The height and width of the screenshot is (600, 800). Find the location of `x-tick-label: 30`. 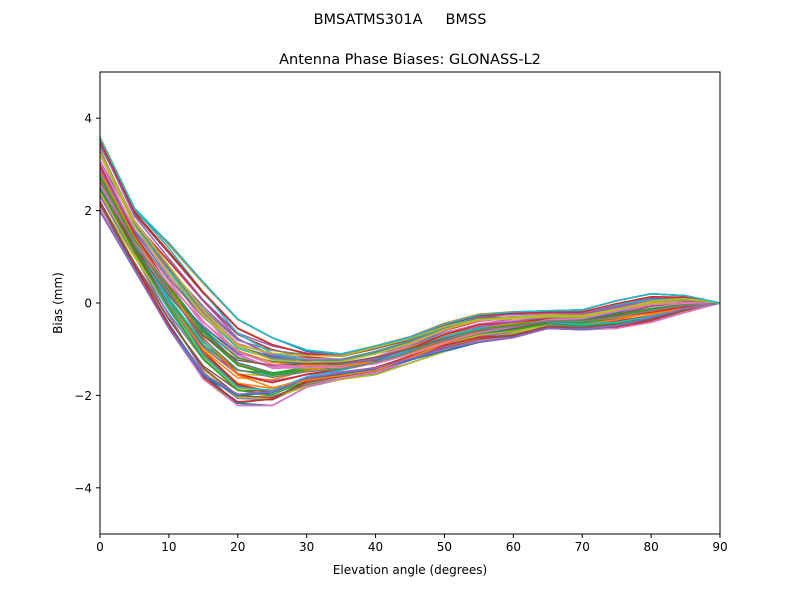

x-tick-label: 30 is located at coordinates (306, 547).